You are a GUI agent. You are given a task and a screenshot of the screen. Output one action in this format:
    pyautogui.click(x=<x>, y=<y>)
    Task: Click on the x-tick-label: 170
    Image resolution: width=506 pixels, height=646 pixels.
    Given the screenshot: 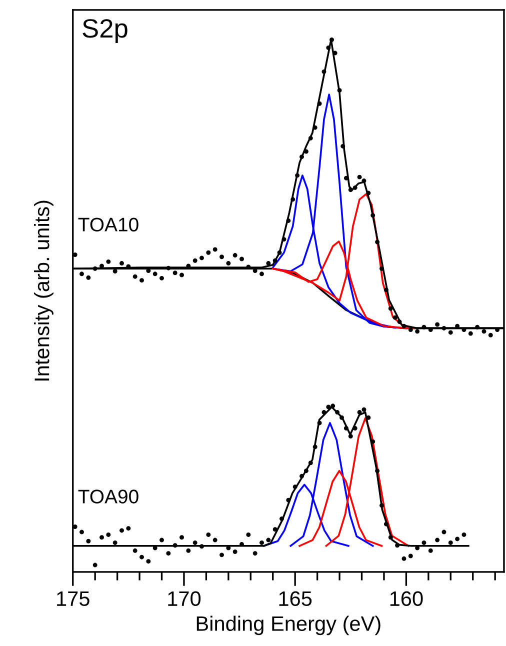 What is the action you would take?
    pyautogui.click(x=184, y=598)
    